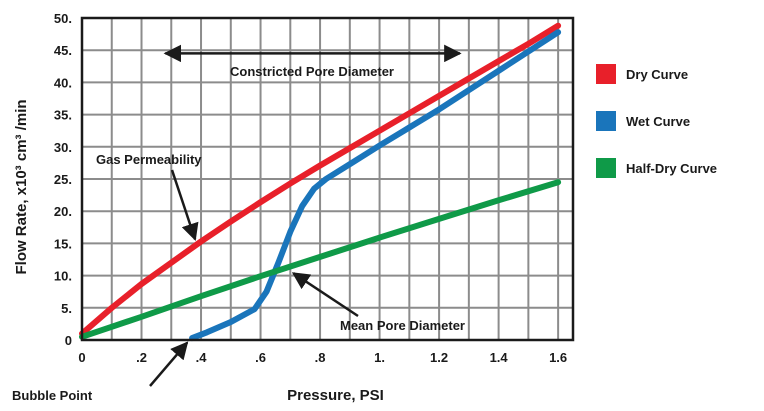 The width and height of the screenshot is (764, 411). What do you see at coordinates (63, 115) in the screenshot?
I see `y-tick-label: 35.` at bounding box center [63, 115].